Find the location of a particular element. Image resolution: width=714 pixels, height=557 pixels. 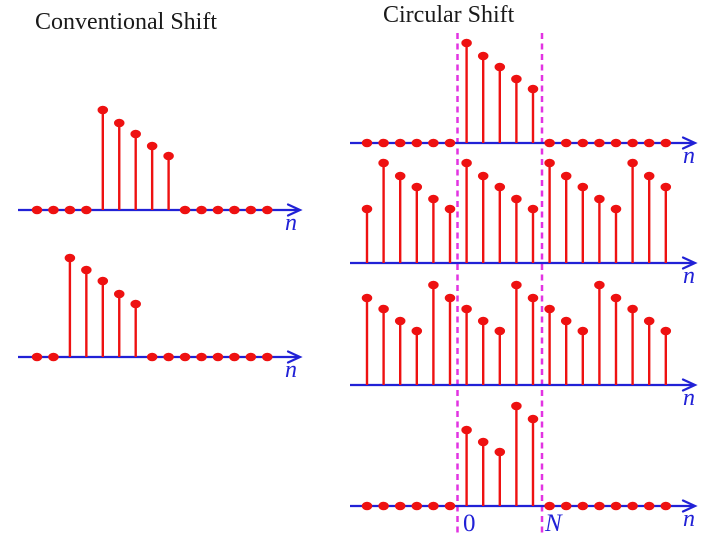

conventional-shift-title: Conventional Shift is located at coordinates (126, 22).